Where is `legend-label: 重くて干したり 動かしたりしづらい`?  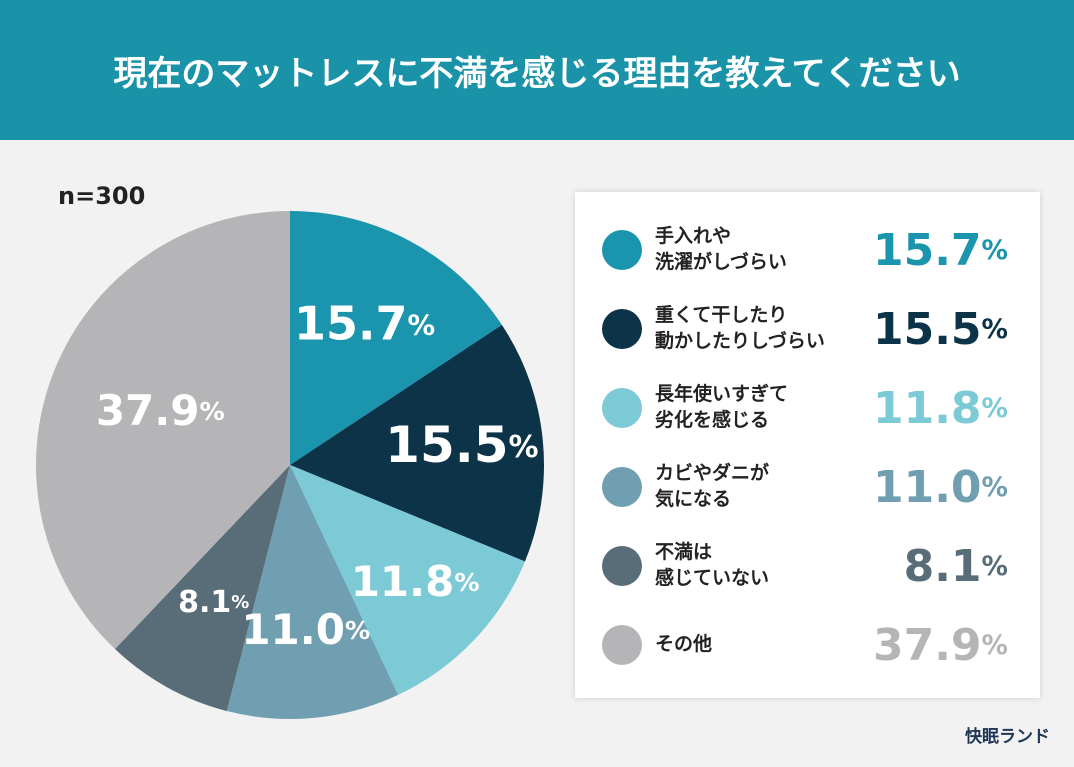
legend-label: 重くて干したり 動かしたりしづらい is located at coordinates (740, 328).